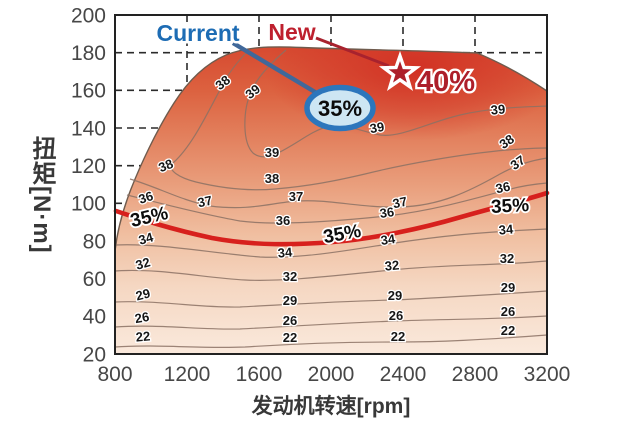  I want to click on y-tick-label: 200, so click(88, 15).